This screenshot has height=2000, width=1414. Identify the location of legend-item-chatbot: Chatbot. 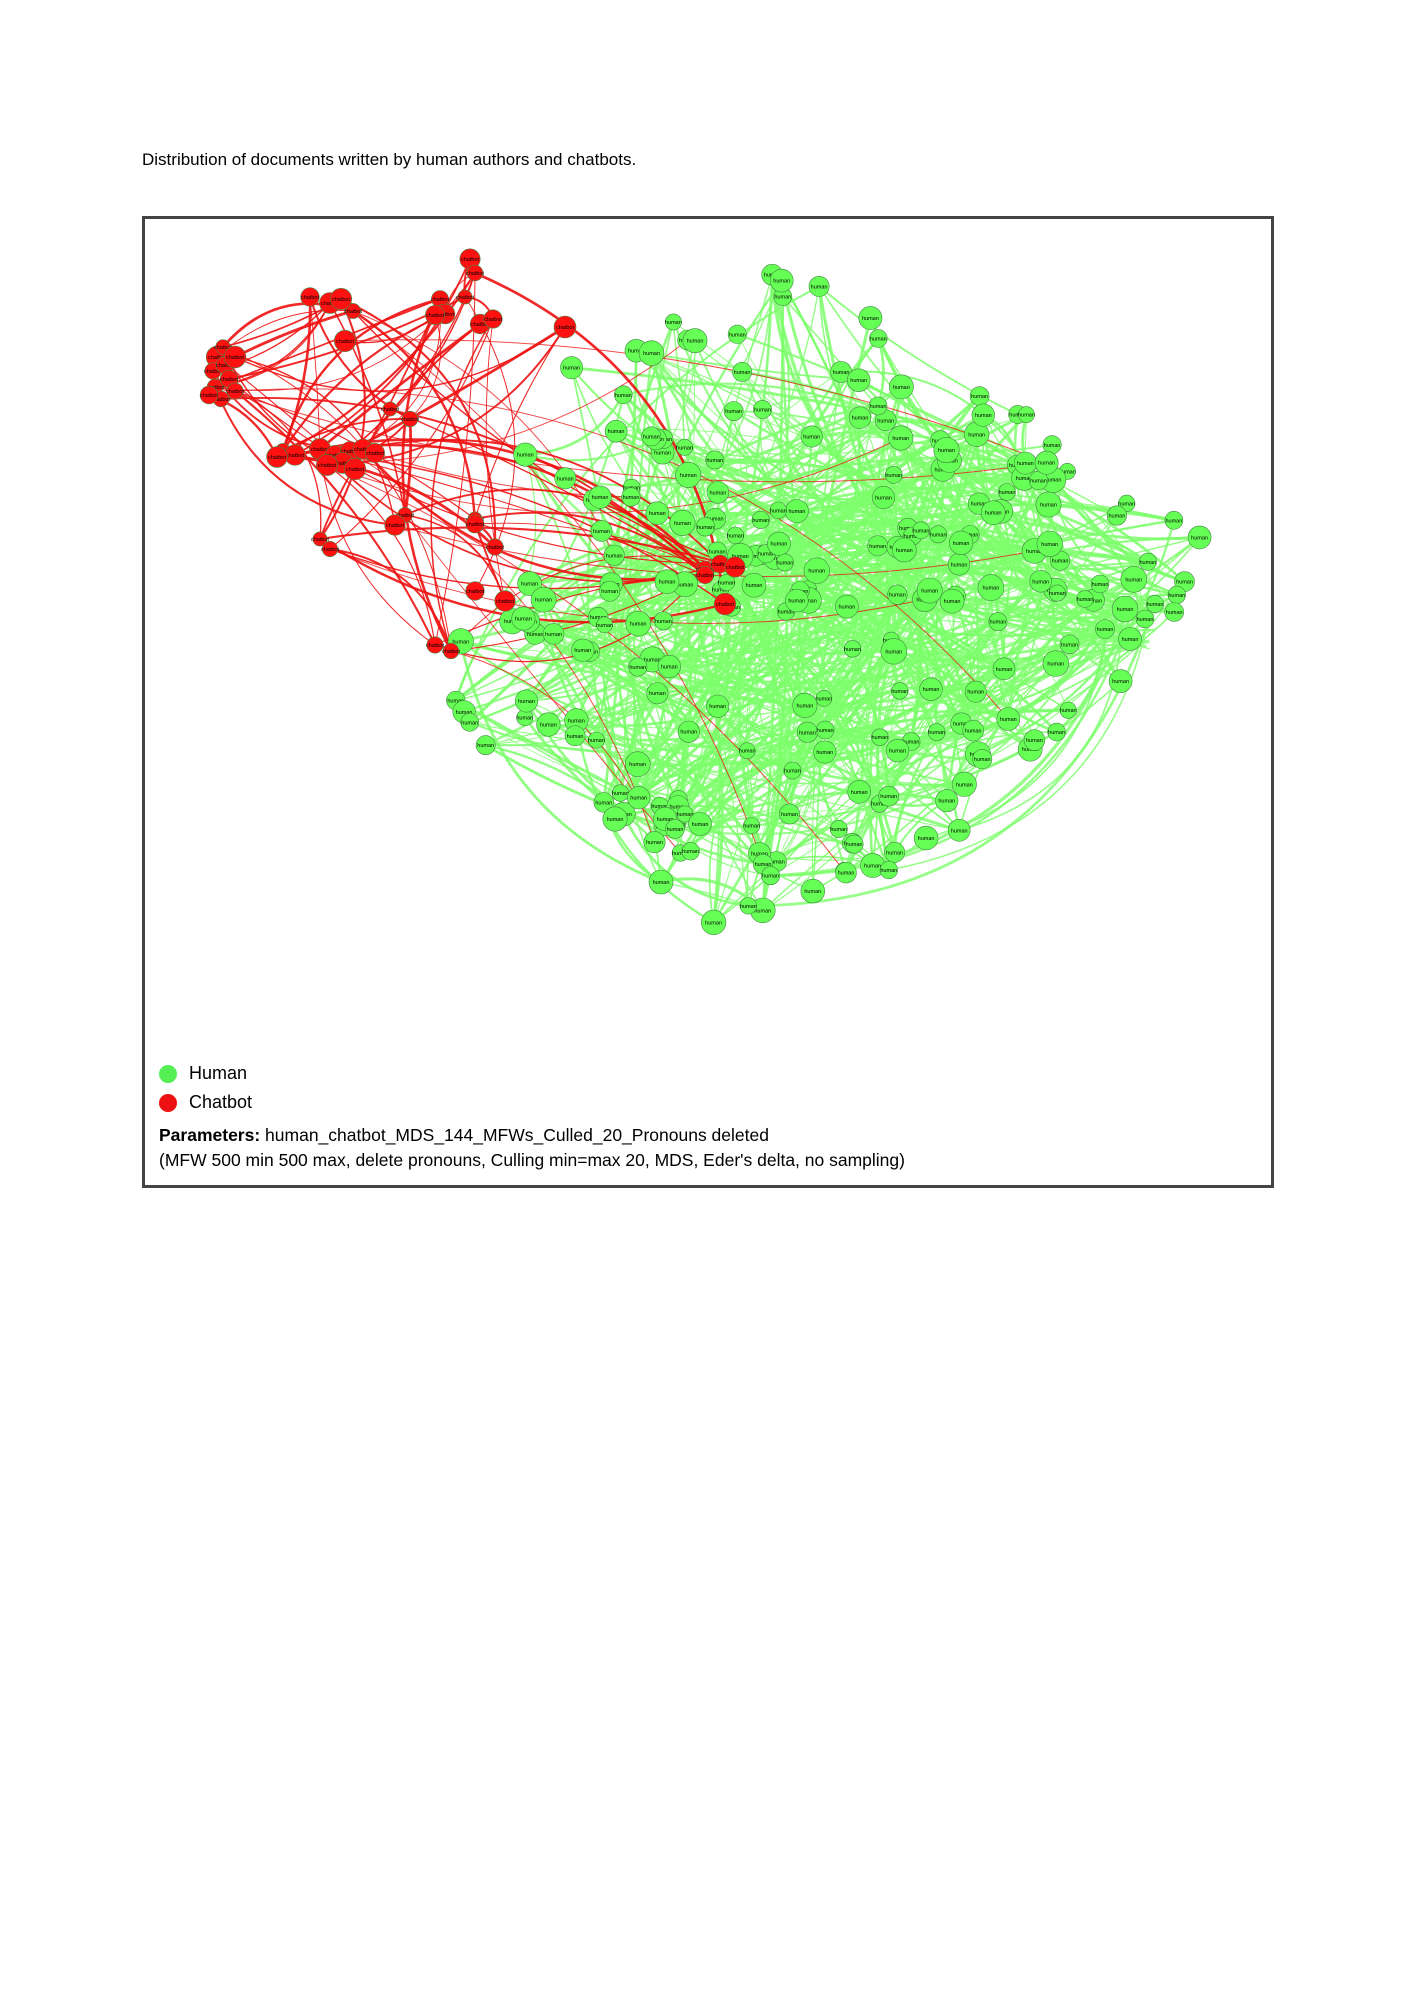
(205, 1102).